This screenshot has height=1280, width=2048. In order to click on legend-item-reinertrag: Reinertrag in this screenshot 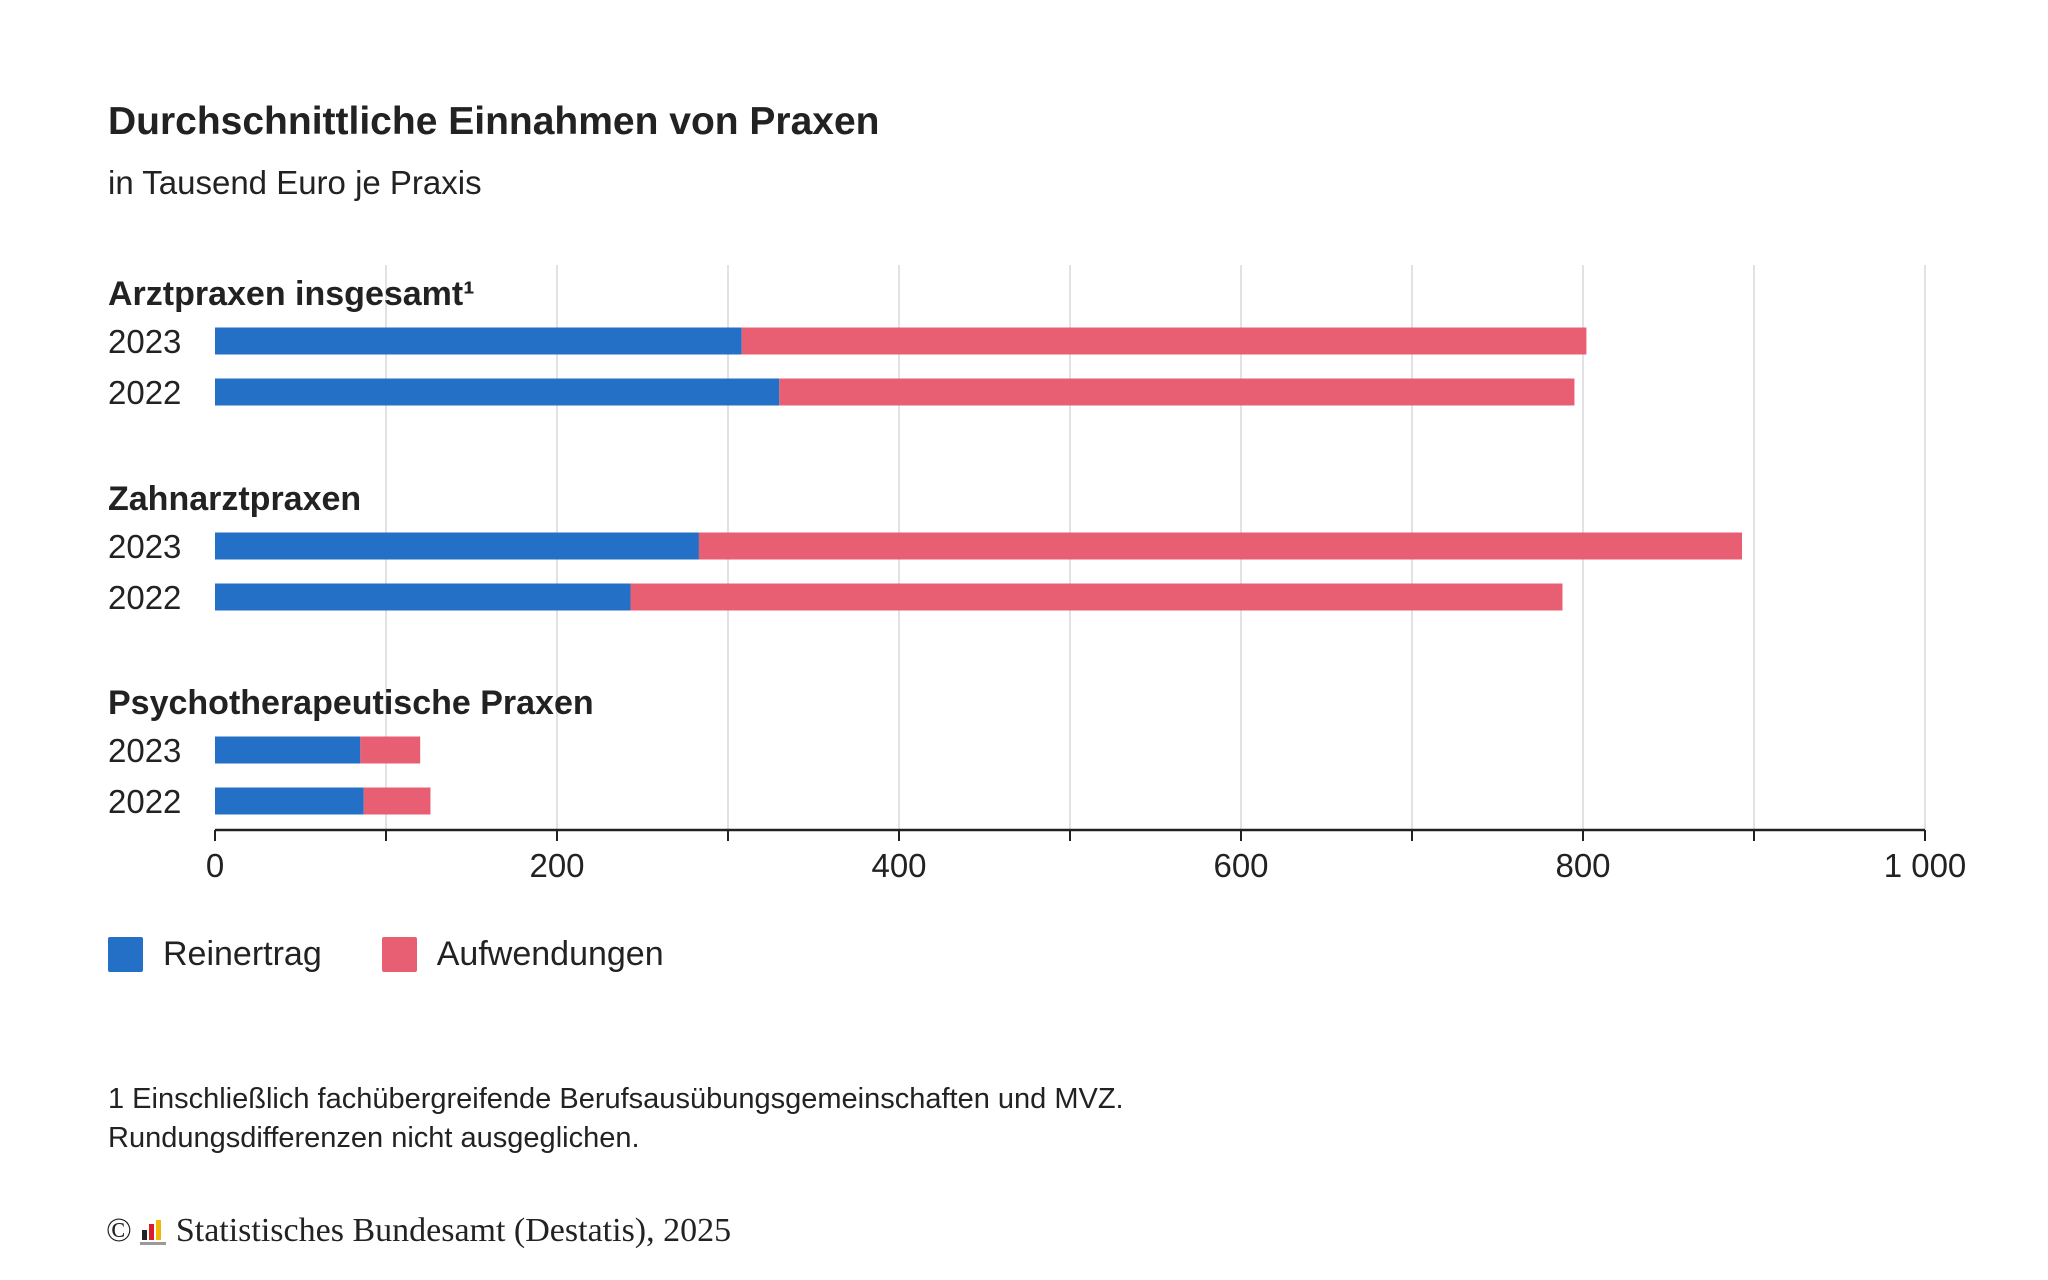, I will do `click(215, 954)`.